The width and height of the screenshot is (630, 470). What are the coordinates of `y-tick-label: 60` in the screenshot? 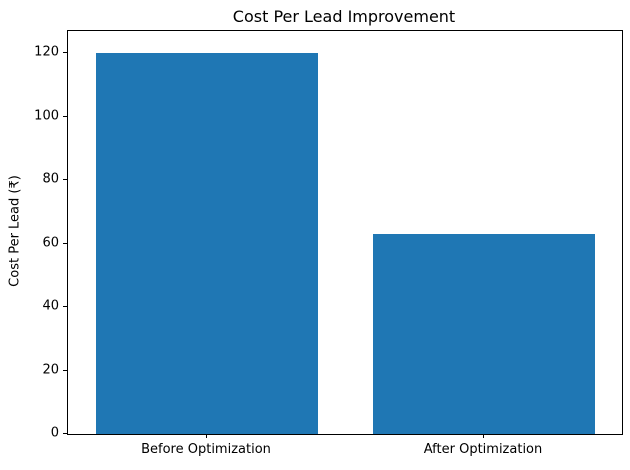 It's located at (50, 243).